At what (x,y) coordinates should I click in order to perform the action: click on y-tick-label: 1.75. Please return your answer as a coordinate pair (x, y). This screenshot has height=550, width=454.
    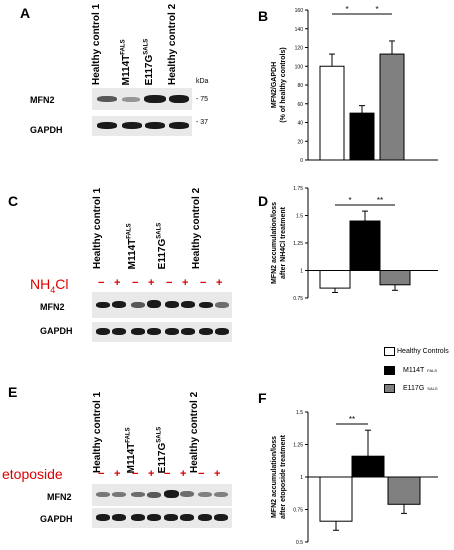
    Looking at the image, I should click on (298, 189).